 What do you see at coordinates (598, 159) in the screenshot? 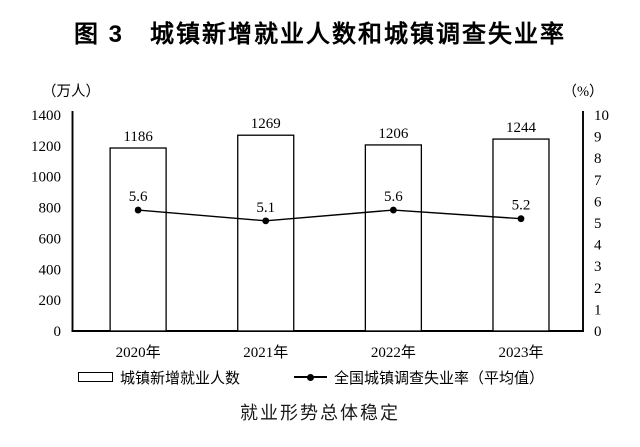
I see `right-axis-tick-label: 8` at bounding box center [598, 159].